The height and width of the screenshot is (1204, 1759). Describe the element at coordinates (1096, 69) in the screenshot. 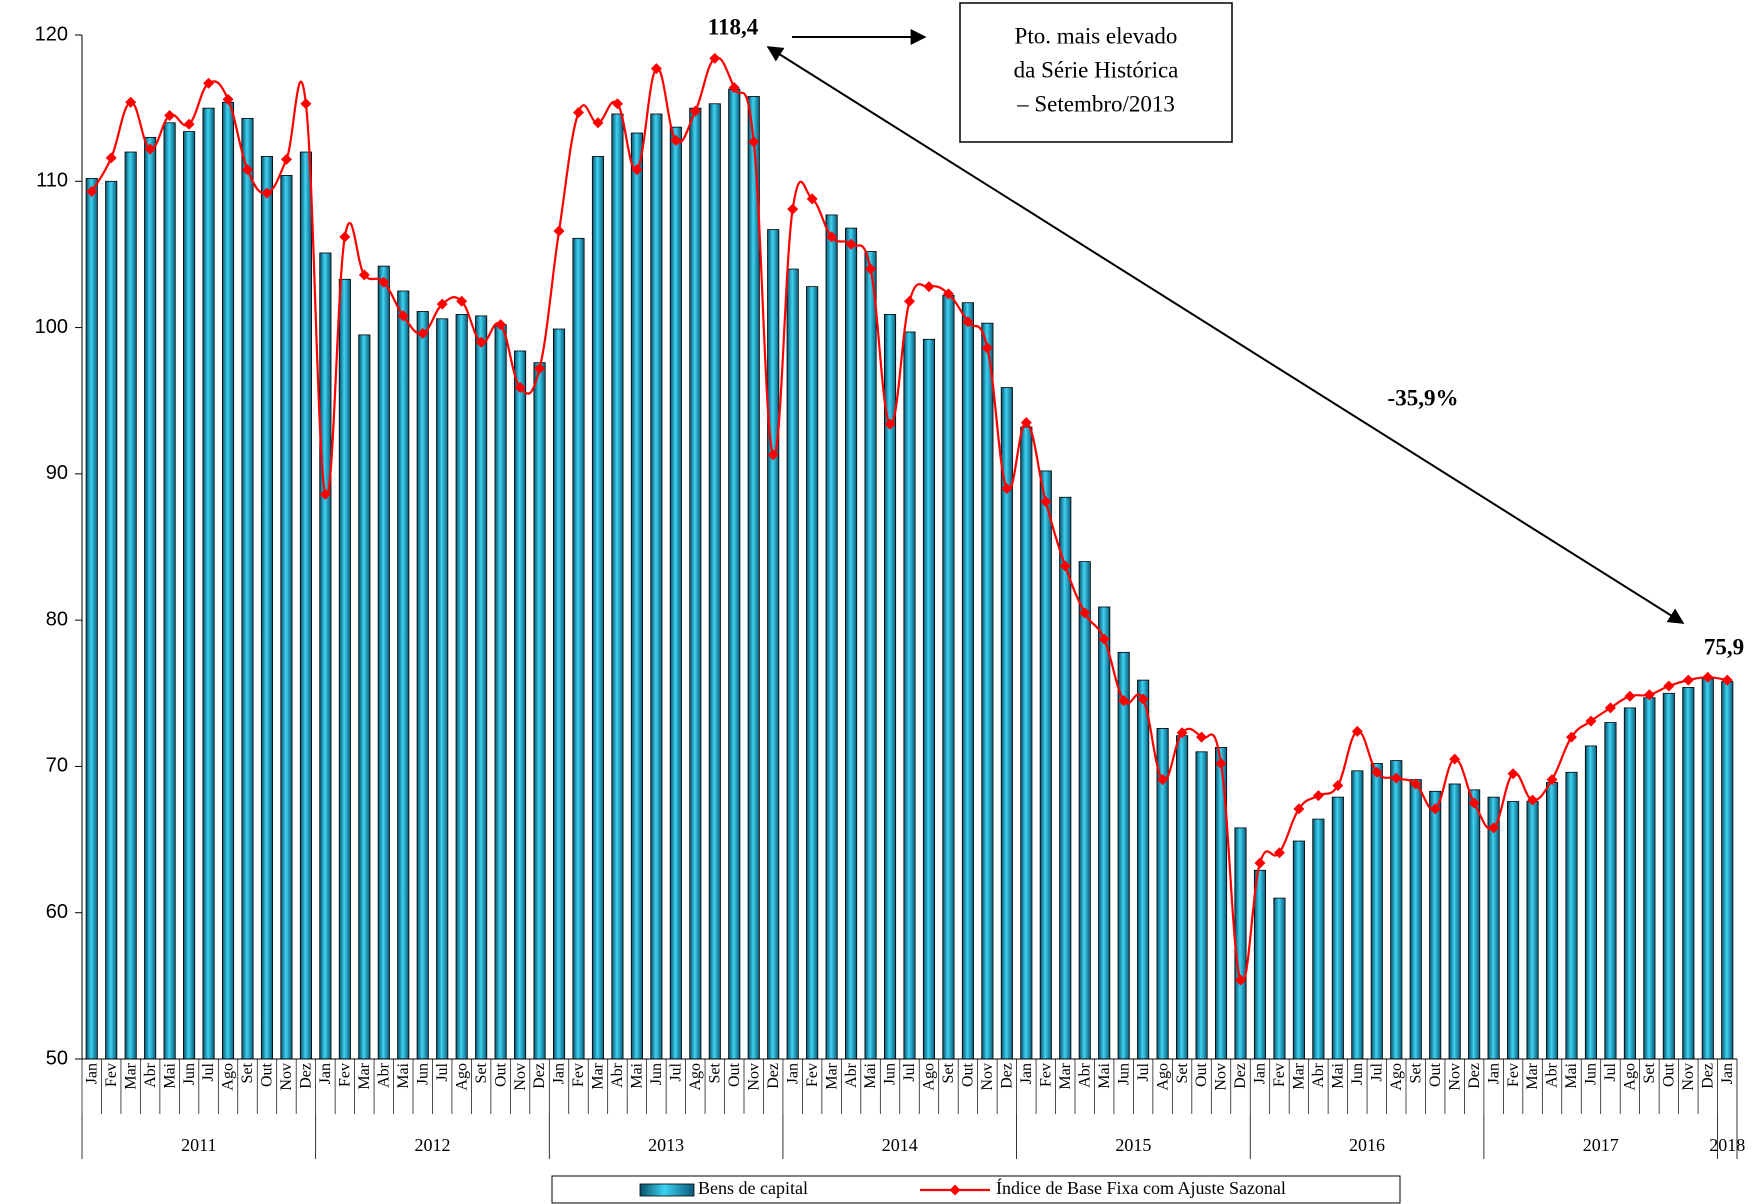

I see `note-line: da Série Histórica` at that location.